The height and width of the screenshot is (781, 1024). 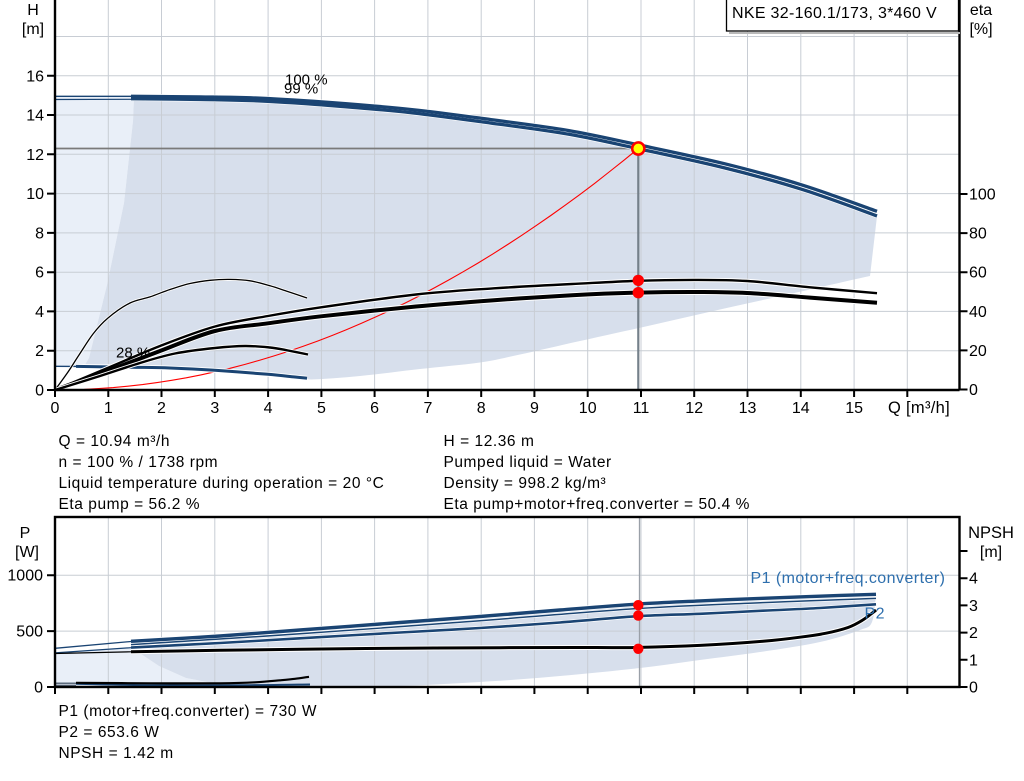 What do you see at coordinates (534, 408) in the screenshot?
I see `svg-text: 9` at bounding box center [534, 408].